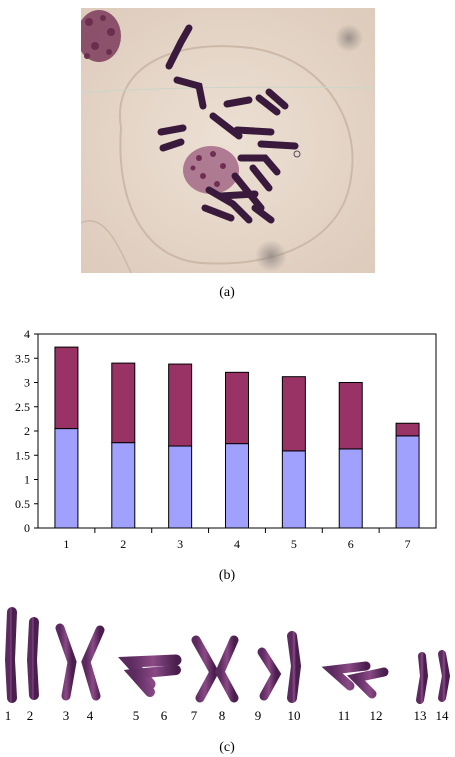  What do you see at coordinates (237, 544) in the screenshot?
I see `x-tick-label: 4` at bounding box center [237, 544].